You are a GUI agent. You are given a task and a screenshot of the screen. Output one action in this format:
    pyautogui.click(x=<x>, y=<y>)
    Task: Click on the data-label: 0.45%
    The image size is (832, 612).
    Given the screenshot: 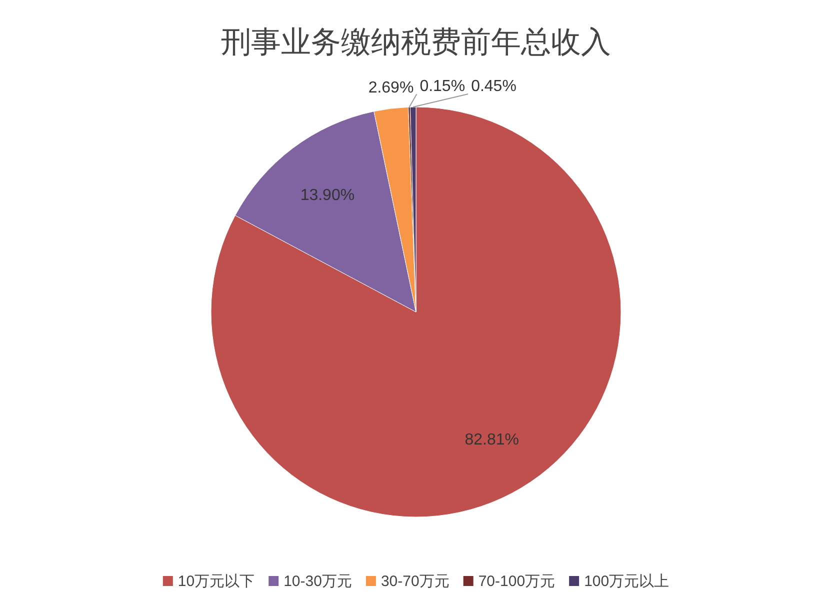 What is the action you would take?
    pyautogui.click(x=493, y=87)
    